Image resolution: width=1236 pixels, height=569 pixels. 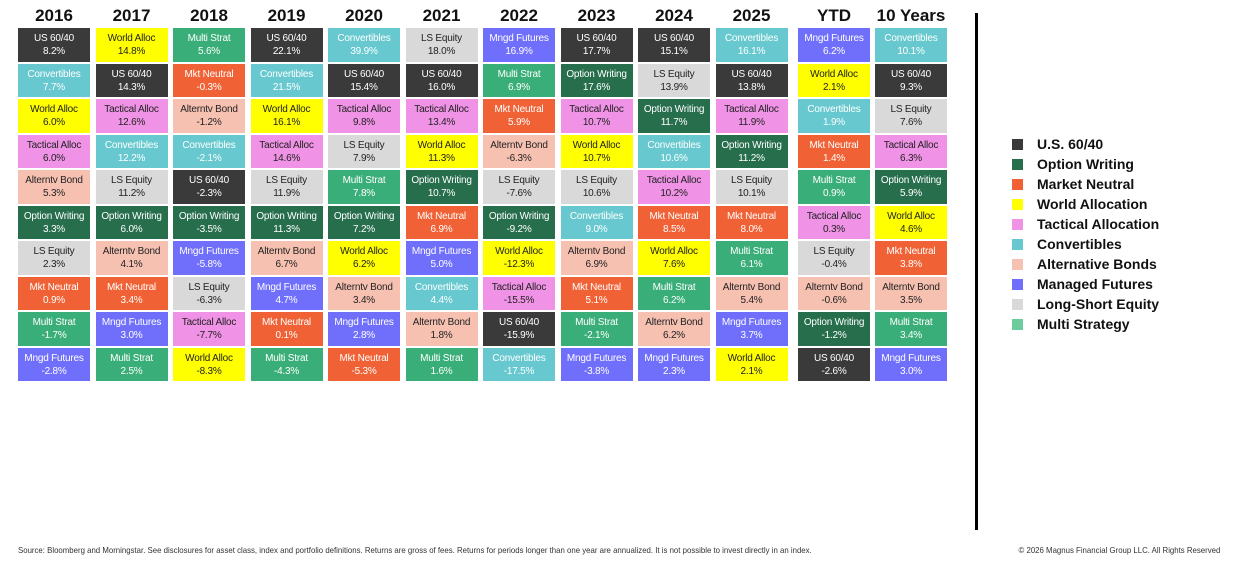 I want to click on return-value: 3.8%, so click(x=911, y=264).